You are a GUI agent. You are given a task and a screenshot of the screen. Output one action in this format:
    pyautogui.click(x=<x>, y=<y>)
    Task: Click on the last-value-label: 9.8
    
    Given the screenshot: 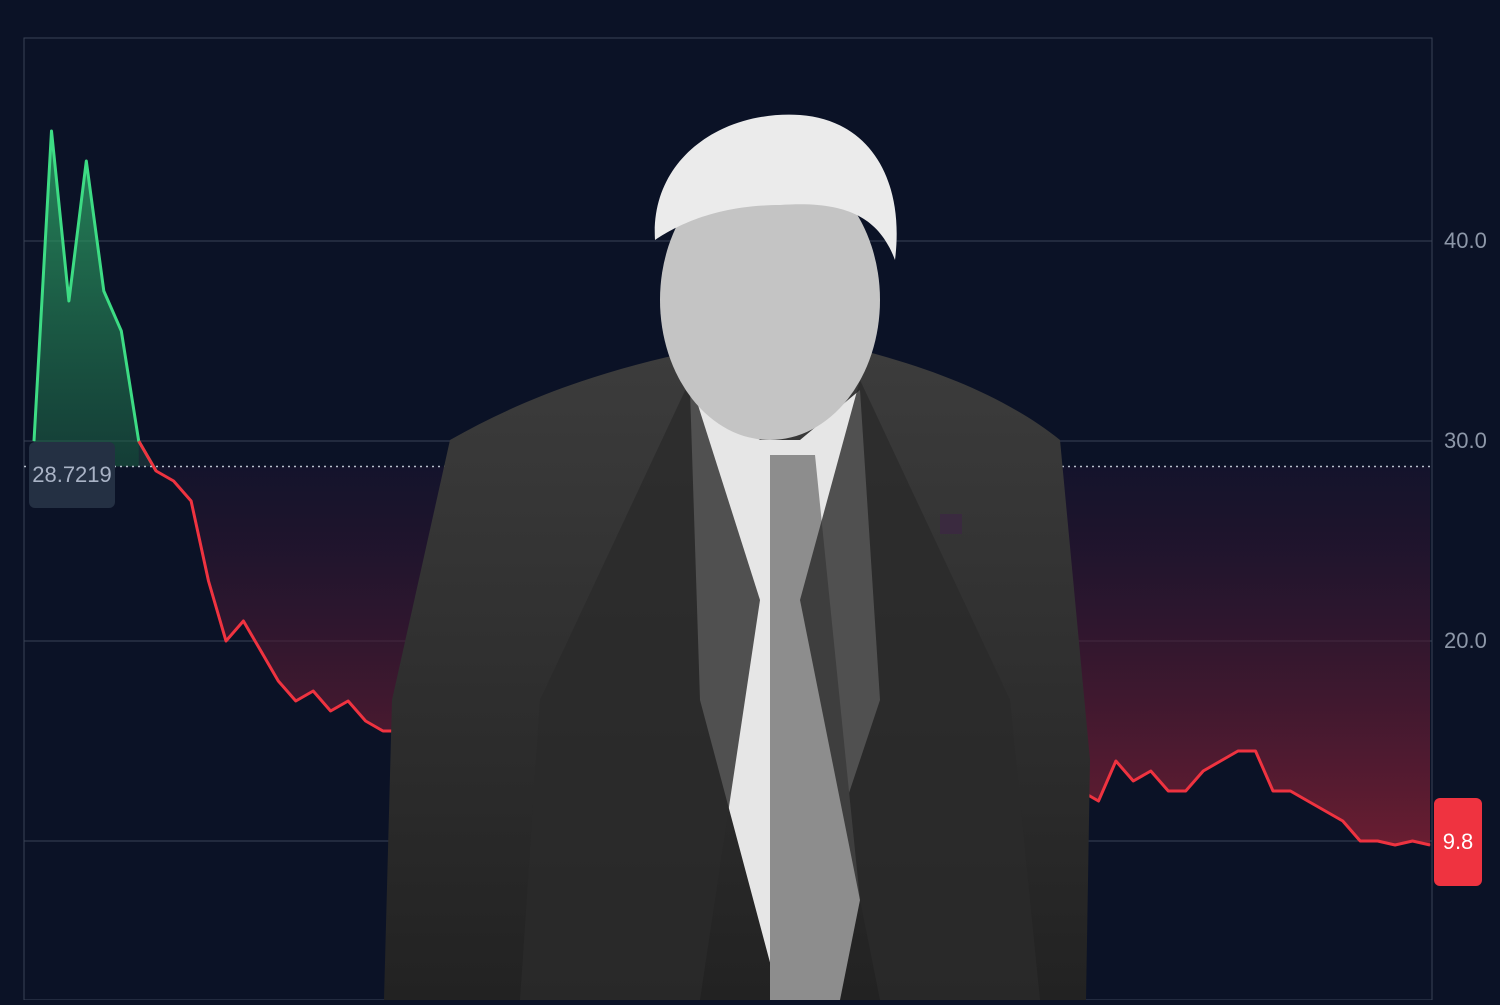 What is the action you would take?
    pyautogui.click(x=1458, y=842)
    